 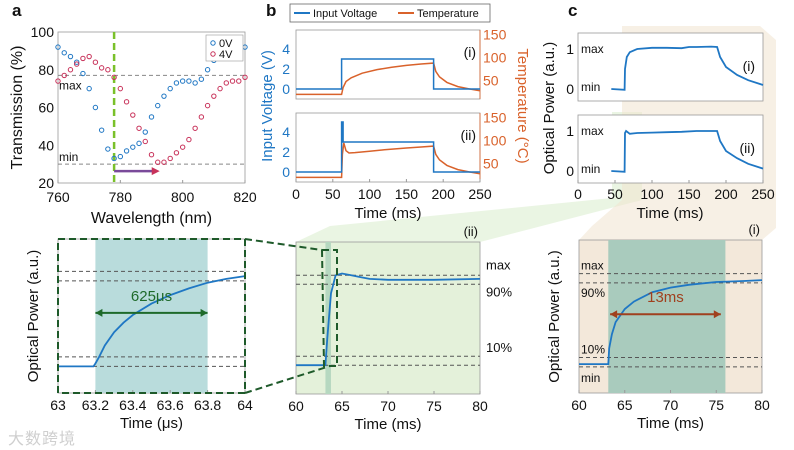 What do you see at coordinates (592, 266) in the screenshot?
I see `level-label: max` at bounding box center [592, 266].